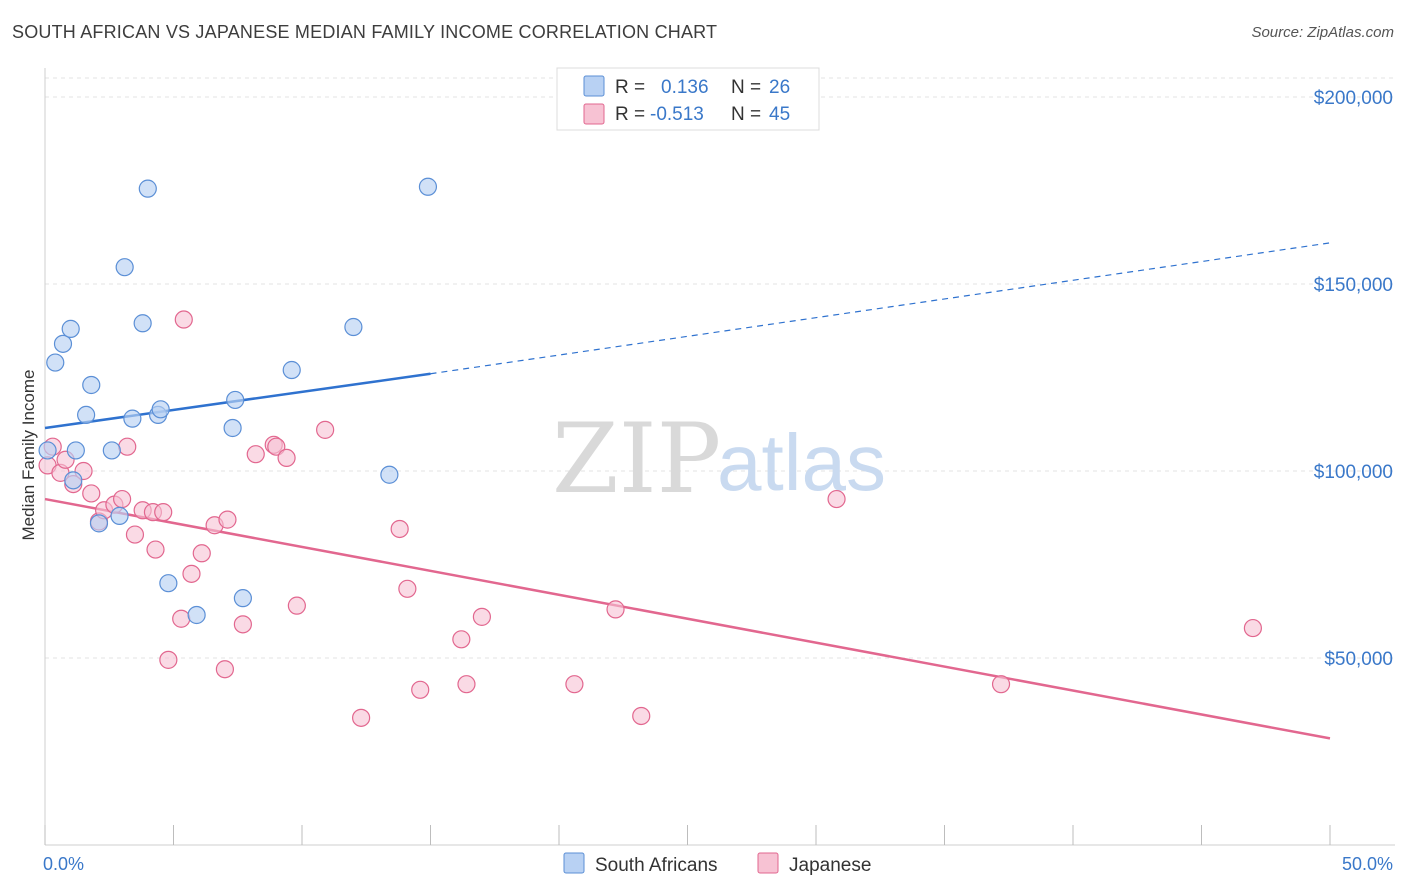  What do you see at coordinates (1358, 659) in the screenshot?
I see `y-tick-label-0: $50,000` at bounding box center [1358, 659].